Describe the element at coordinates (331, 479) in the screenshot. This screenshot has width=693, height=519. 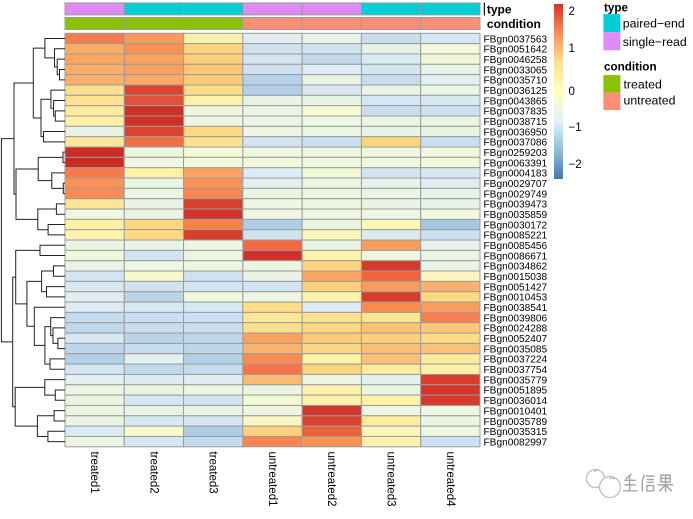
I see `svg-text: untreated2` at that location.